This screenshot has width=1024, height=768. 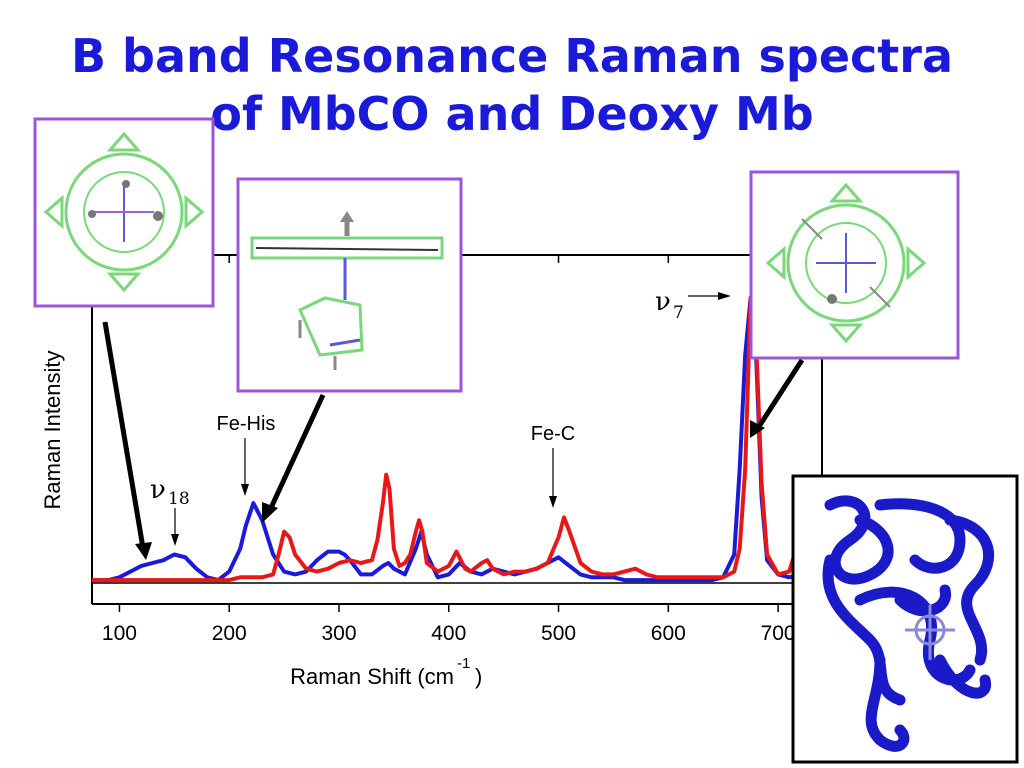 What do you see at coordinates (724, 296) in the screenshot?
I see `annotation-nu7-arrowhead` at bounding box center [724, 296].